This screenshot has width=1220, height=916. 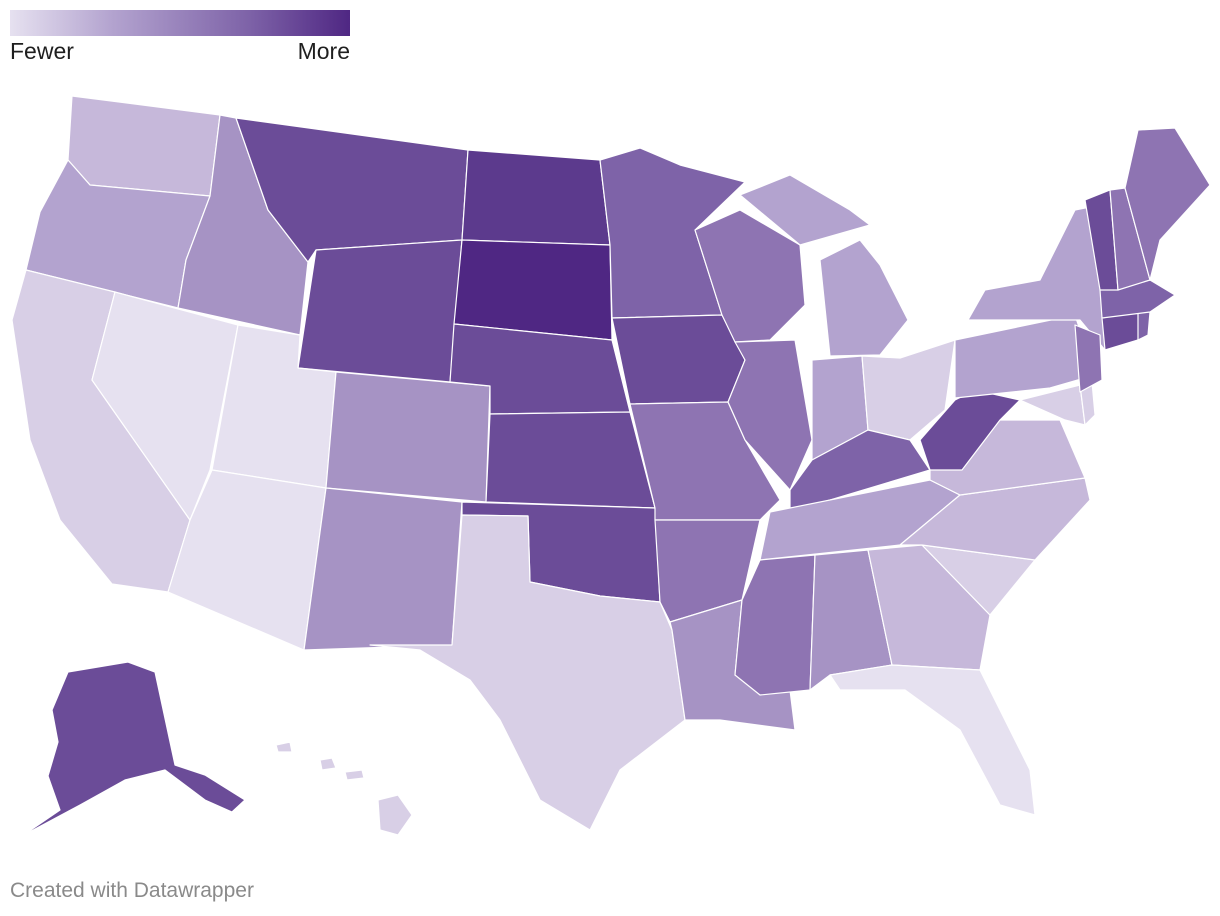 I want to click on state-kansas, so click(x=570, y=460).